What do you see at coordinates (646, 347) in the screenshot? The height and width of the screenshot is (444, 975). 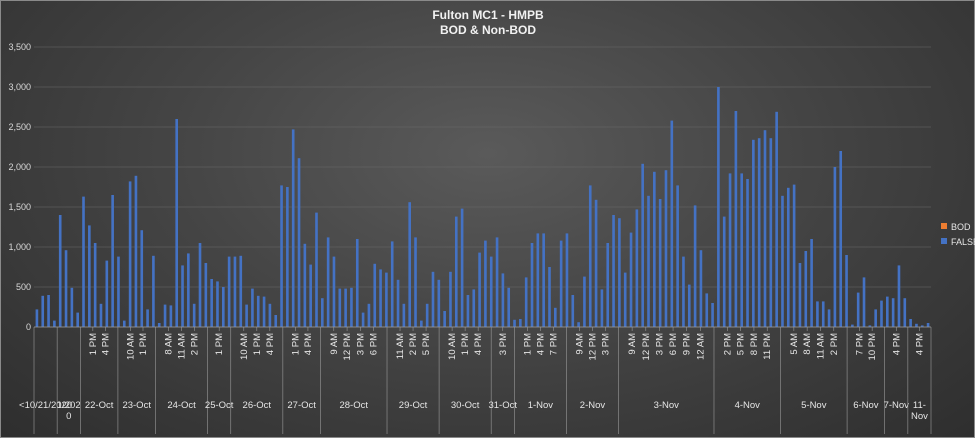 I see `x-tick-label: 12 PM` at bounding box center [646, 347].